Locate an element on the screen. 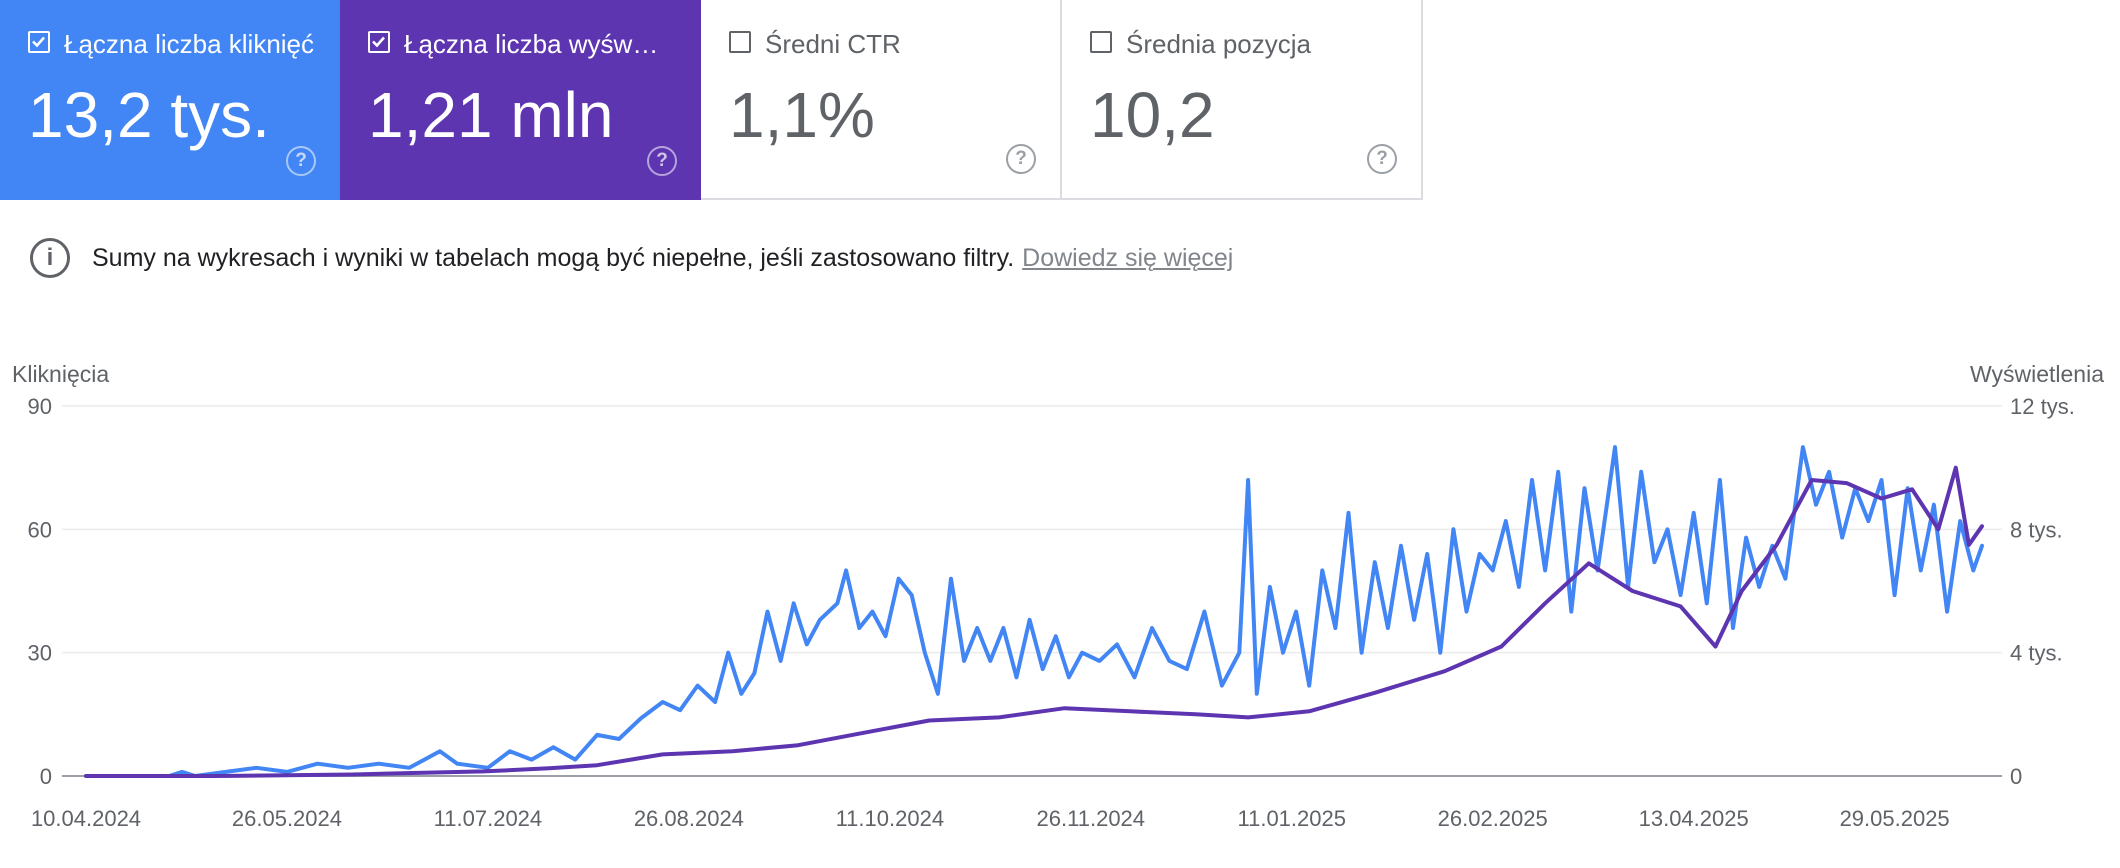 The width and height of the screenshot is (2120, 868). metric-card-position: Średnia pozycja 10,2 ? is located at coordinates (1242, 100).